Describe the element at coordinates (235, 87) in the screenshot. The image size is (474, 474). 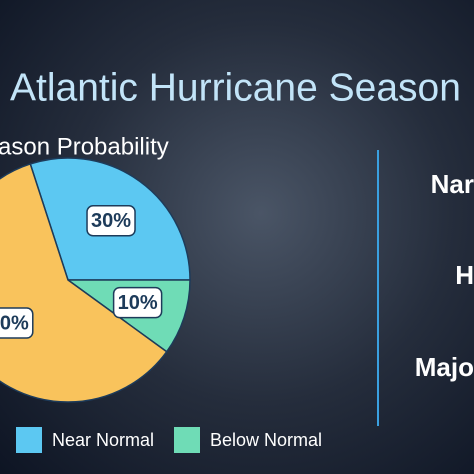
I see `title: Atlantic Hurricane Season` at that location.